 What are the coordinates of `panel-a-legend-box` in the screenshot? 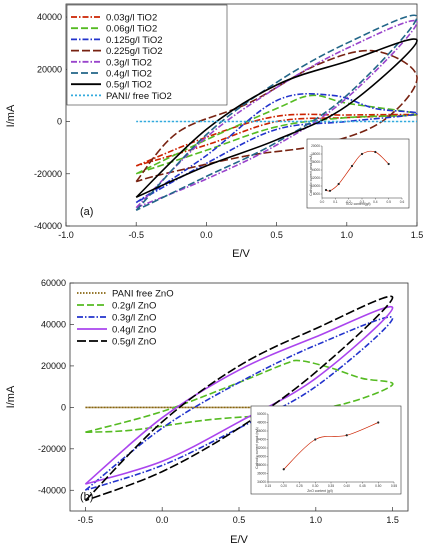 It's located at (147, 55).